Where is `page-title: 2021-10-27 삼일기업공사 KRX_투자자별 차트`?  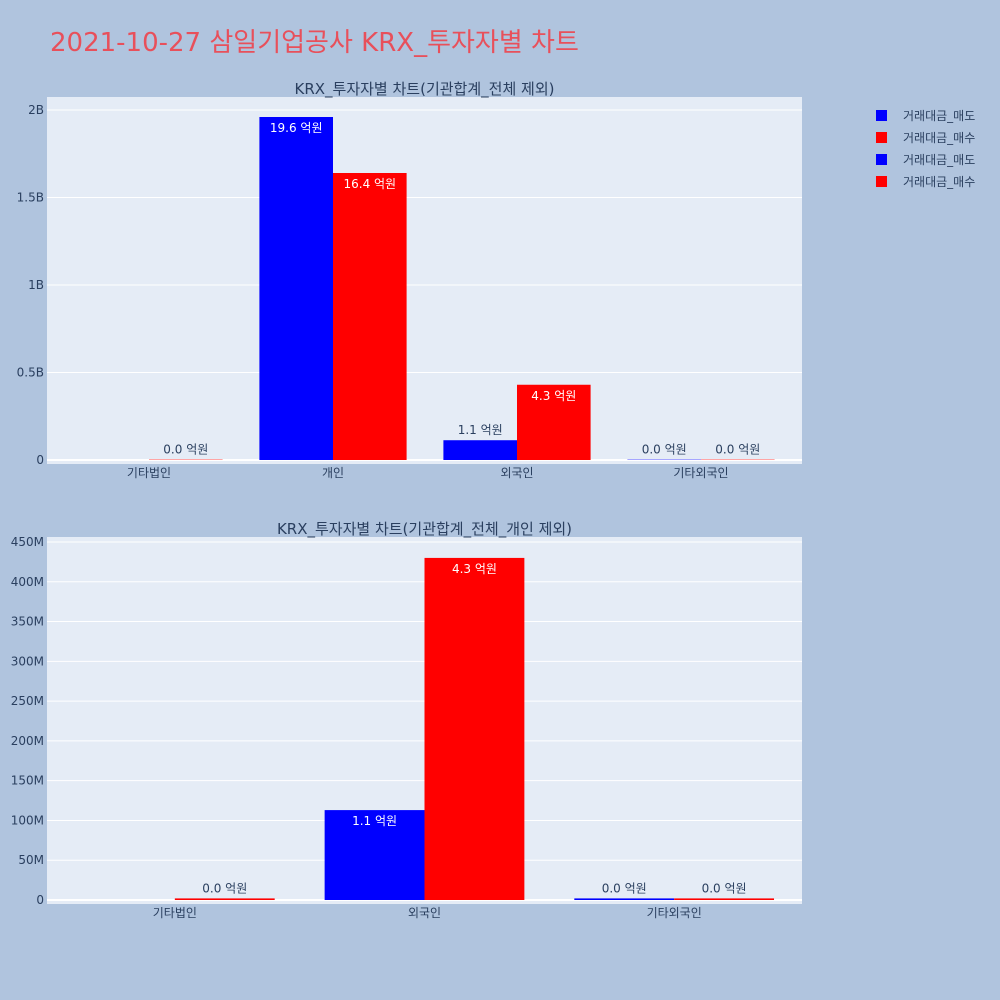
page-title: 2021-10-27 삼일기업공사 KRX_투자자별 차트 is located at coordinates (314, 43).